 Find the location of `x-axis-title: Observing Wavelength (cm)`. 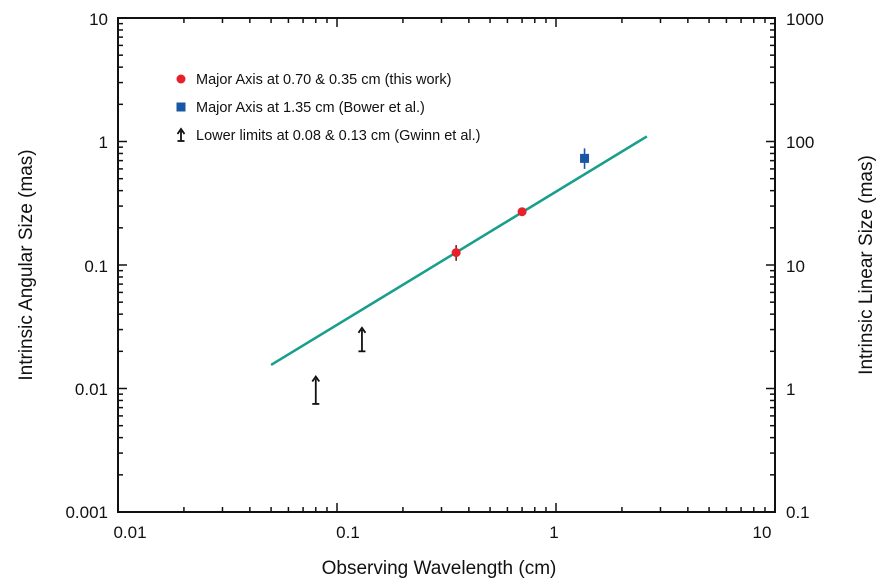

x-axis-title: Observing Wavelength (cm) is located at coordinates (439, 568).